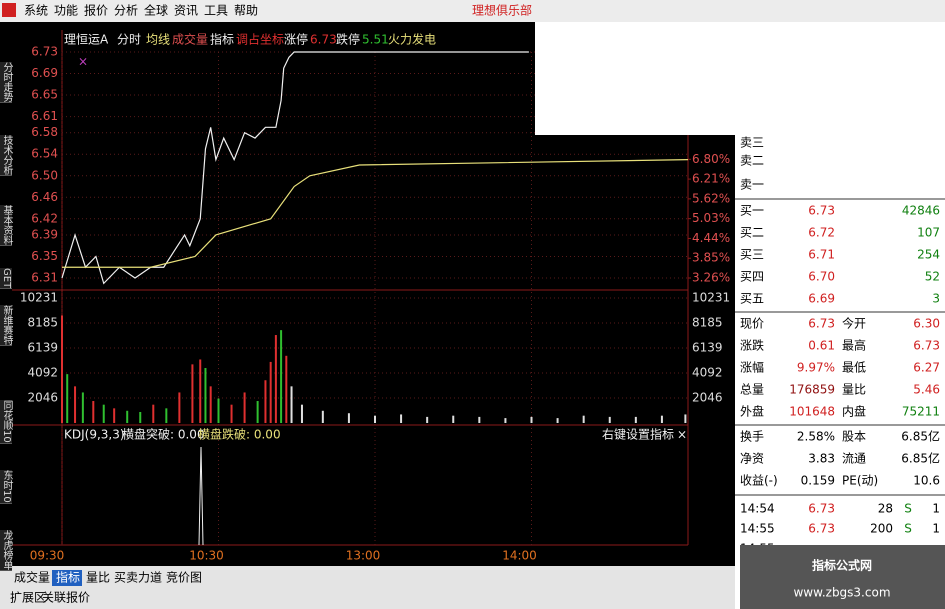  What do you see at coordinates (42, 373) in the screenshot?
I see `volume-tick-label: 4092` at bounding box center [42, 373].